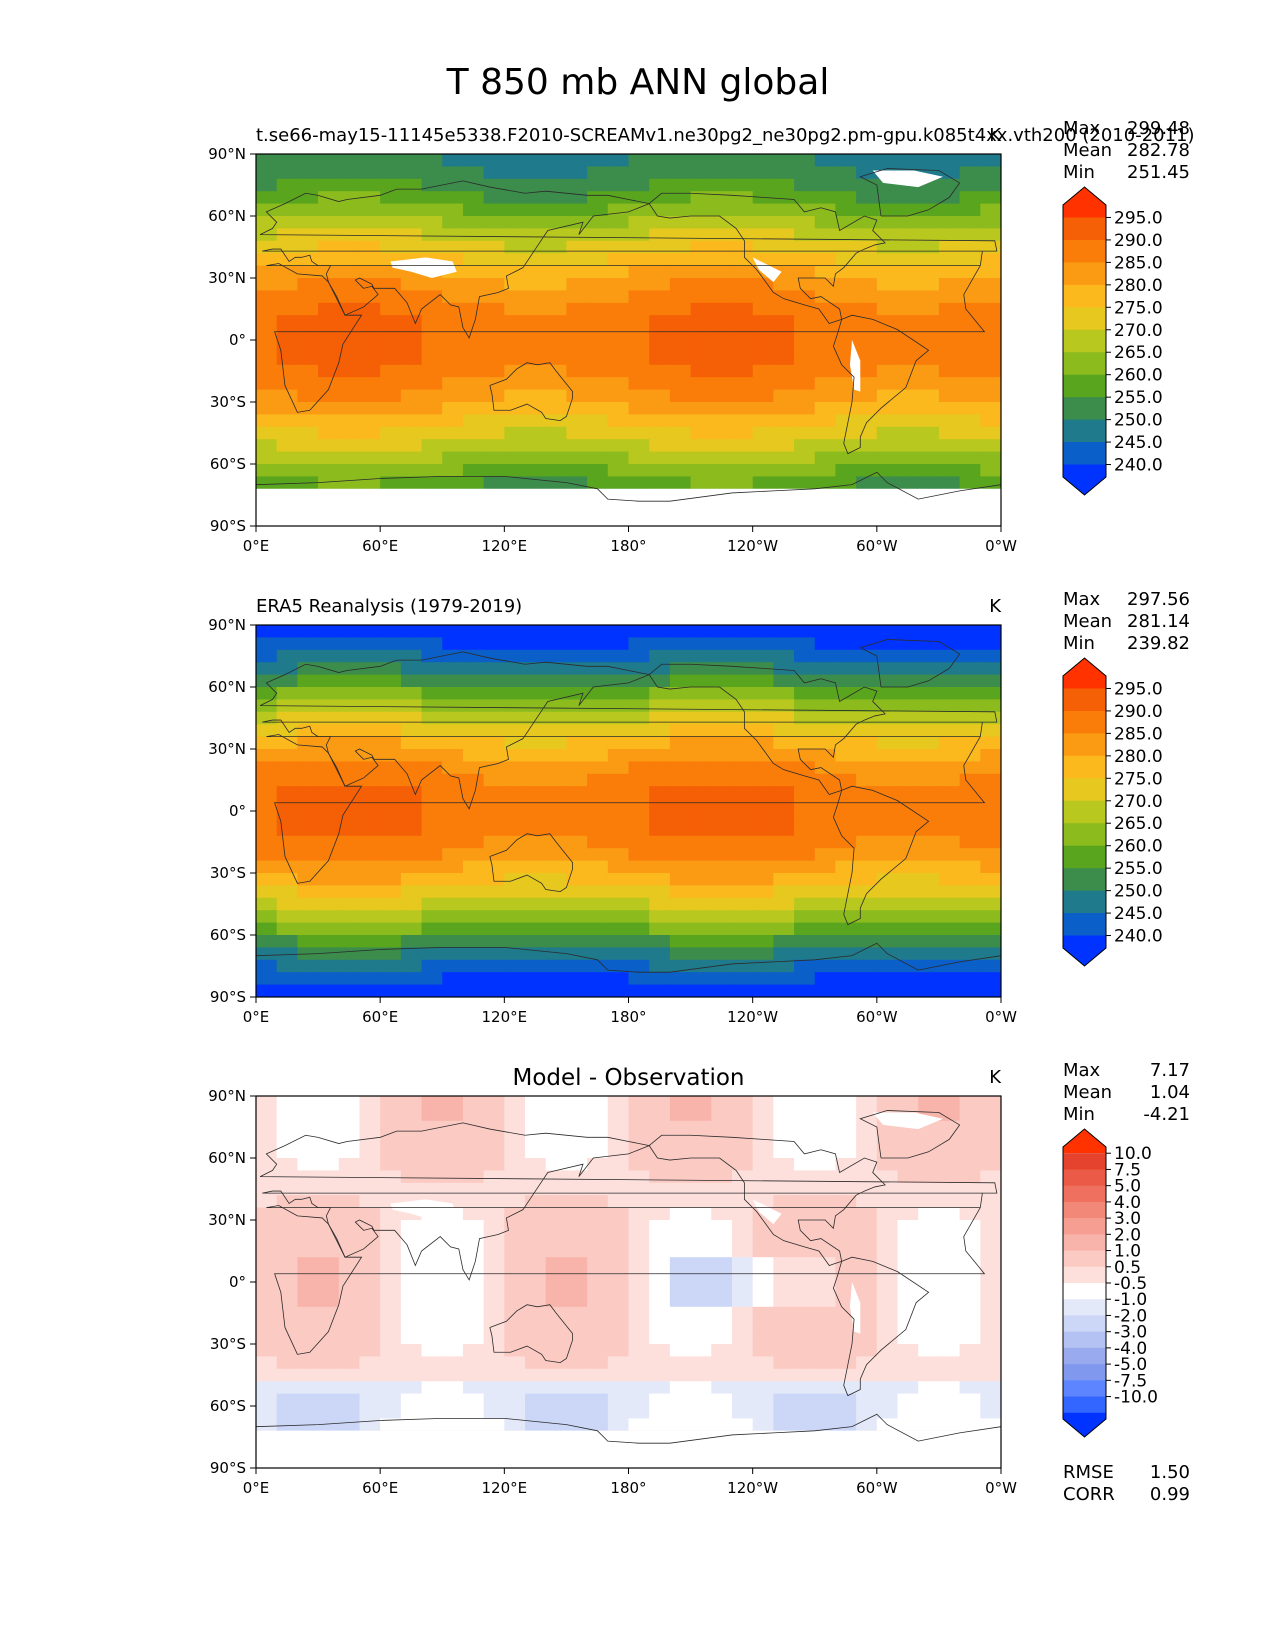 This screenshot has height=1650, width=1275. What do you see at coordinates (1138, 847) in the screenshot?
I see `colorbar-tick-label: 260.0` at bounding box center [1138, 847].